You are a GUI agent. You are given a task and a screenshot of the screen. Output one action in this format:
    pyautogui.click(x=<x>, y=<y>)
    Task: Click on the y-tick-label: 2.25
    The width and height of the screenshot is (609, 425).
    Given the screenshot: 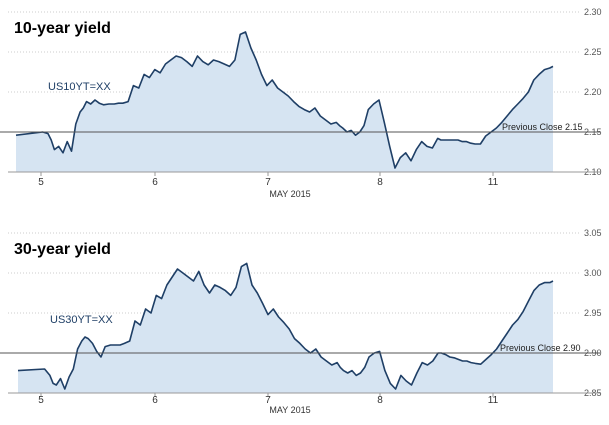 What is the action you would take?
    pyautogui.click(x=593, y=52)
    